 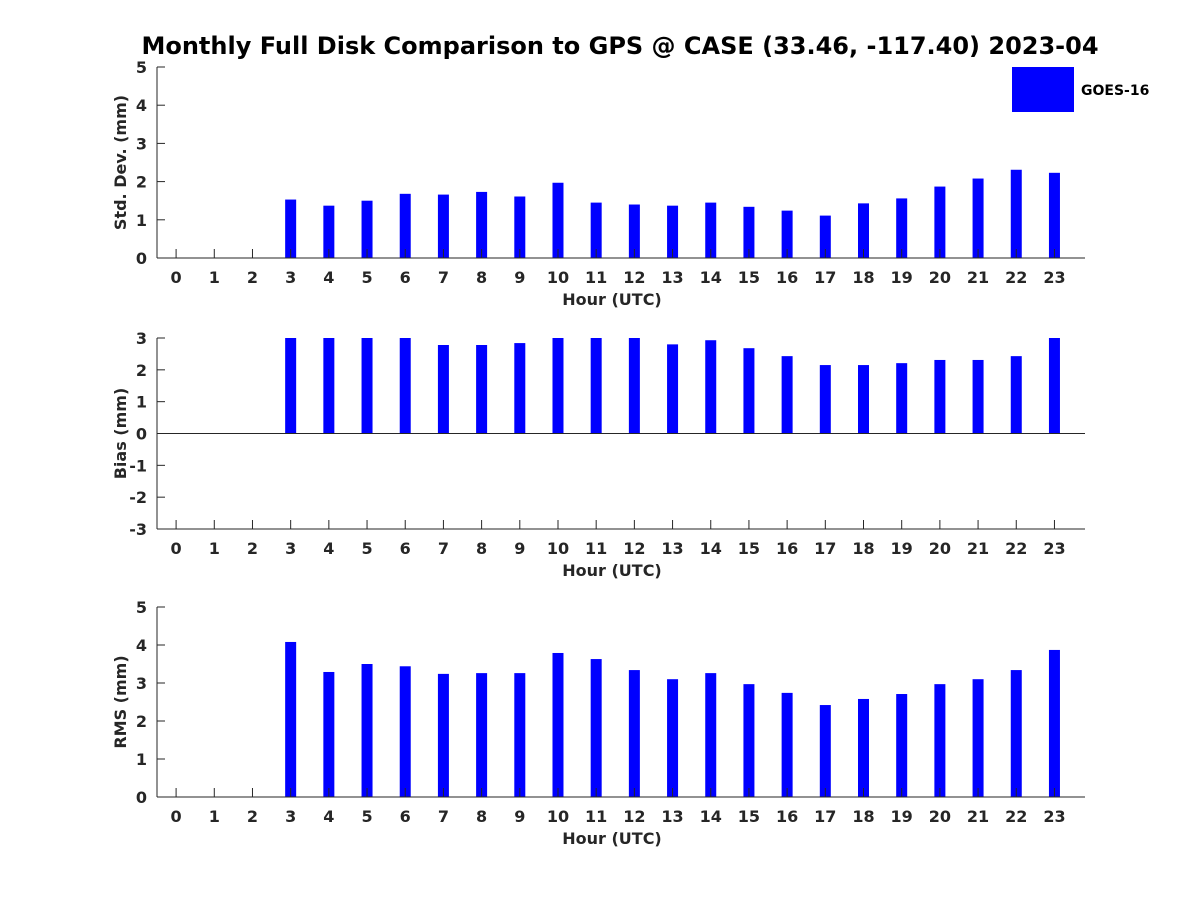 What do you see at coordinates (612, 299) in the screenshot?
I see `x-axis-label-std-dev: Hour (UTC)` at bounding box center [612, 299].